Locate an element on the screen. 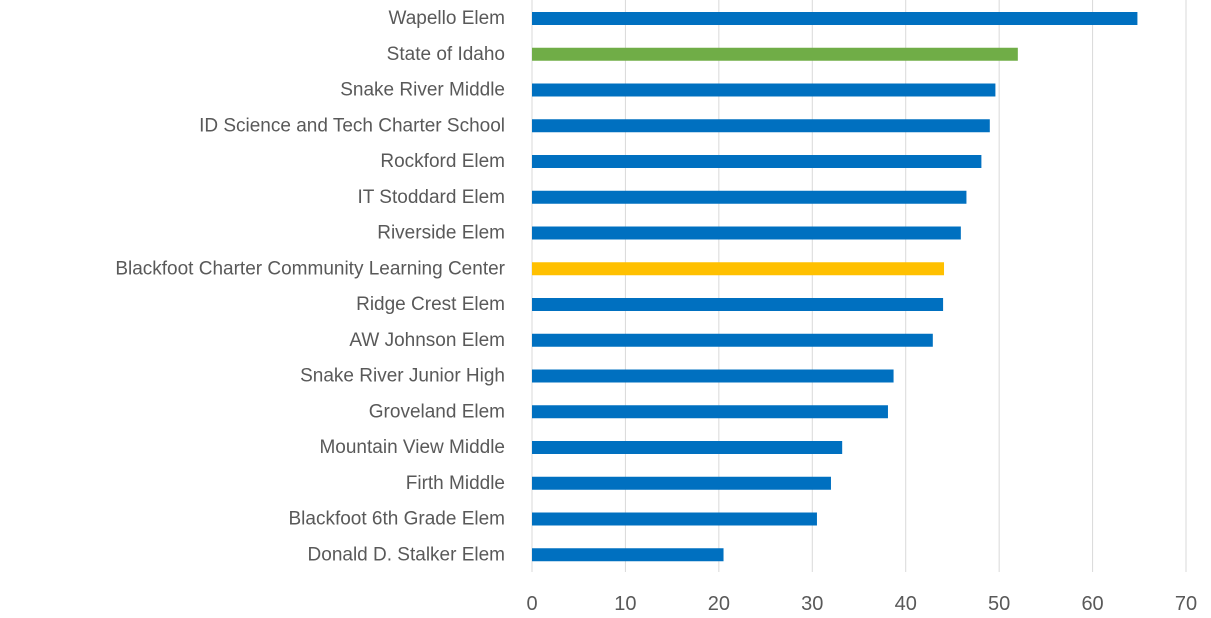 The image size is (1211, 618). category-label: Rockford Elem is located at coordinates (442, 161).